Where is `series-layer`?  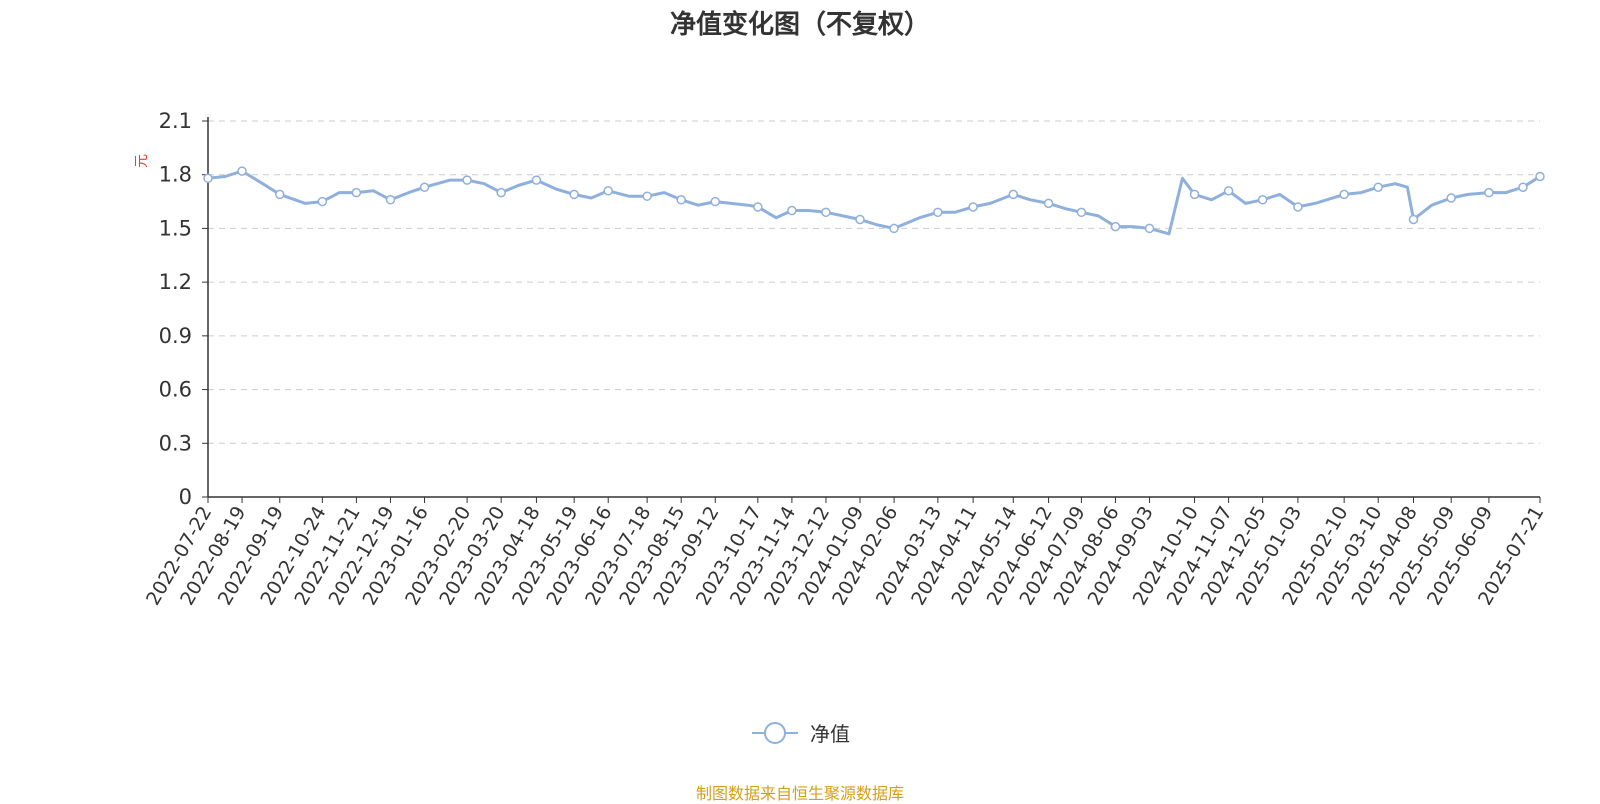 series-layer is located at coordinates (874, 201).